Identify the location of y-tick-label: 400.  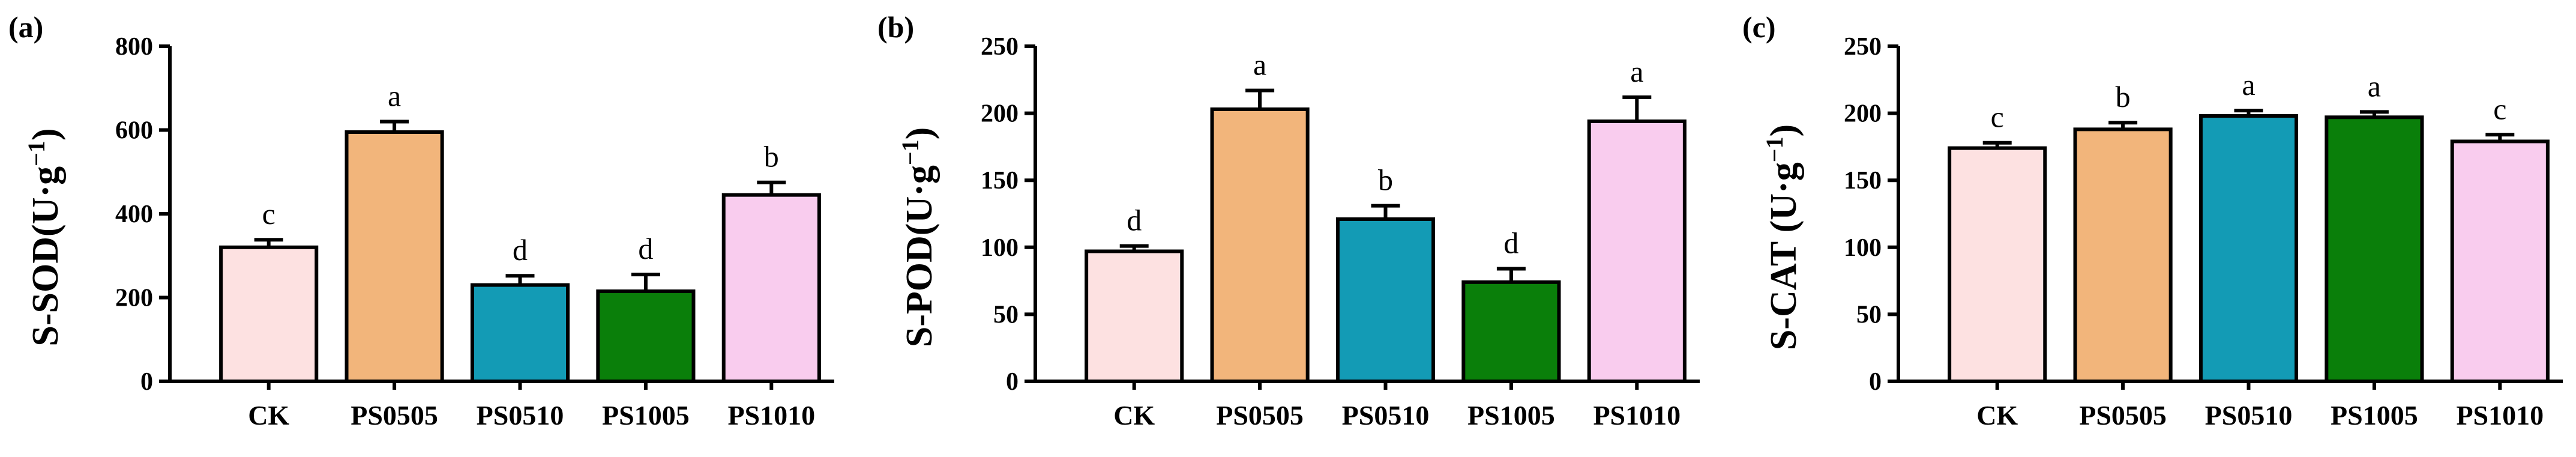
(134, 214).